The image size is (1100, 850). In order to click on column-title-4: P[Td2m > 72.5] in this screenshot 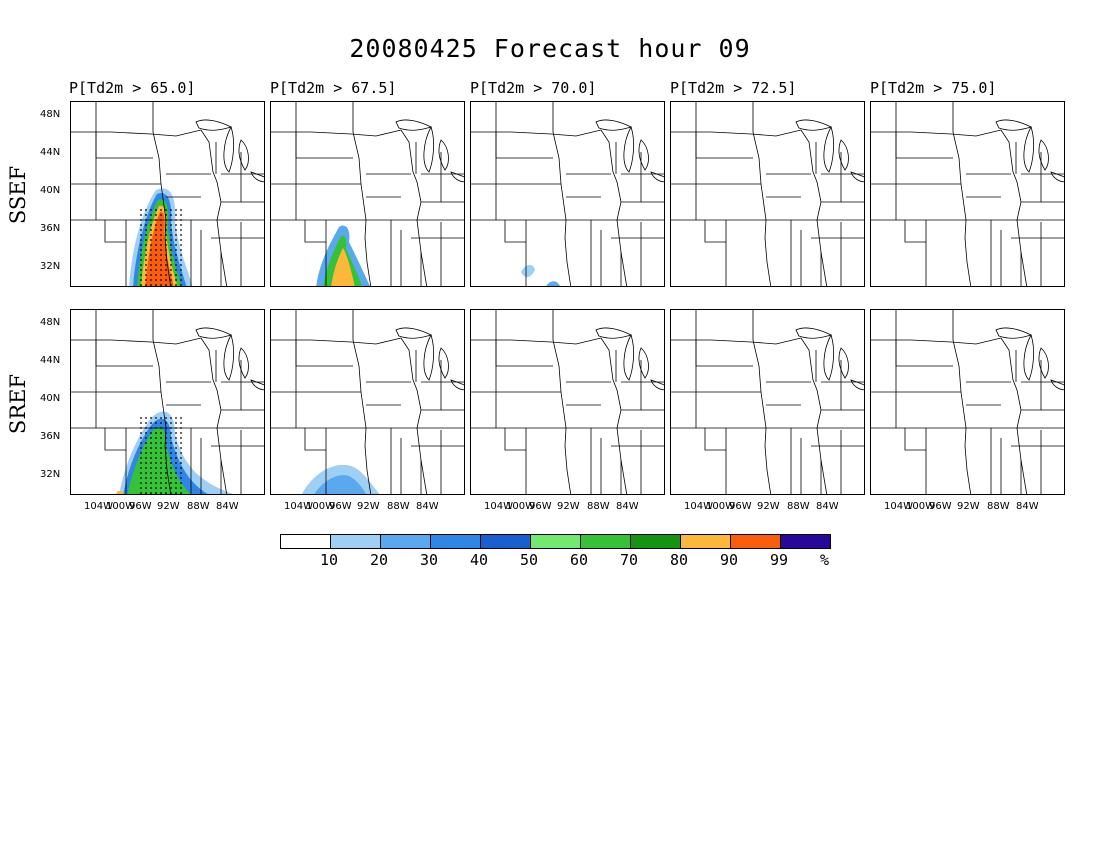, I will do `click(733, 88)`.